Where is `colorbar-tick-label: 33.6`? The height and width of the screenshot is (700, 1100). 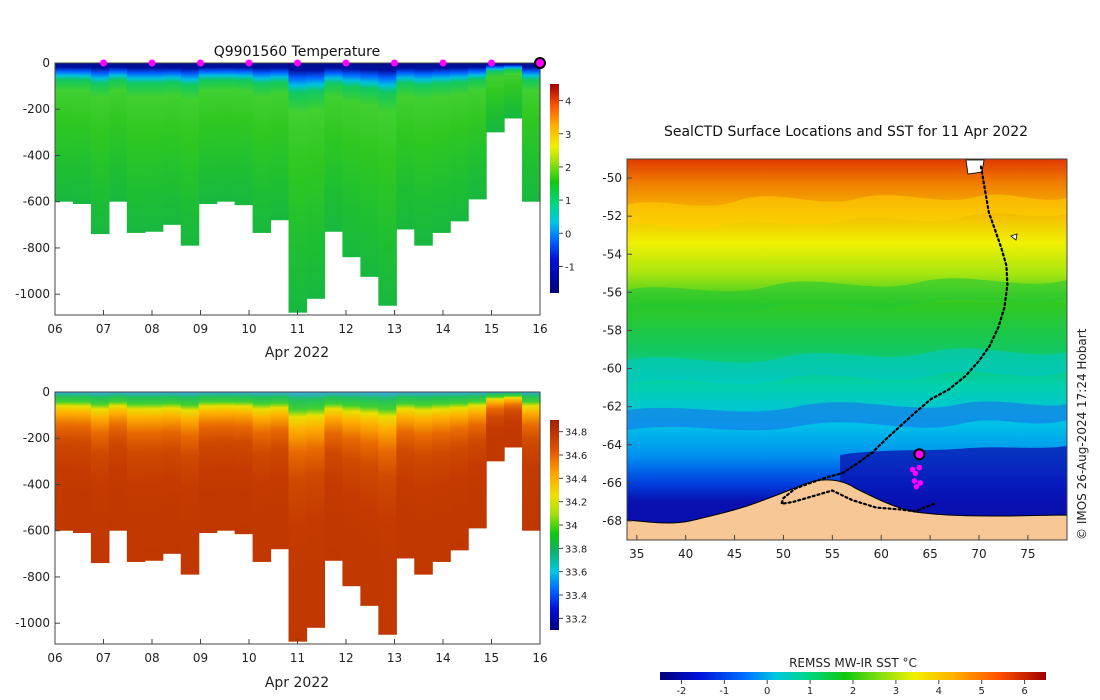 colorbar-tick-label: 33.6 is located at coordinates (576, 573).